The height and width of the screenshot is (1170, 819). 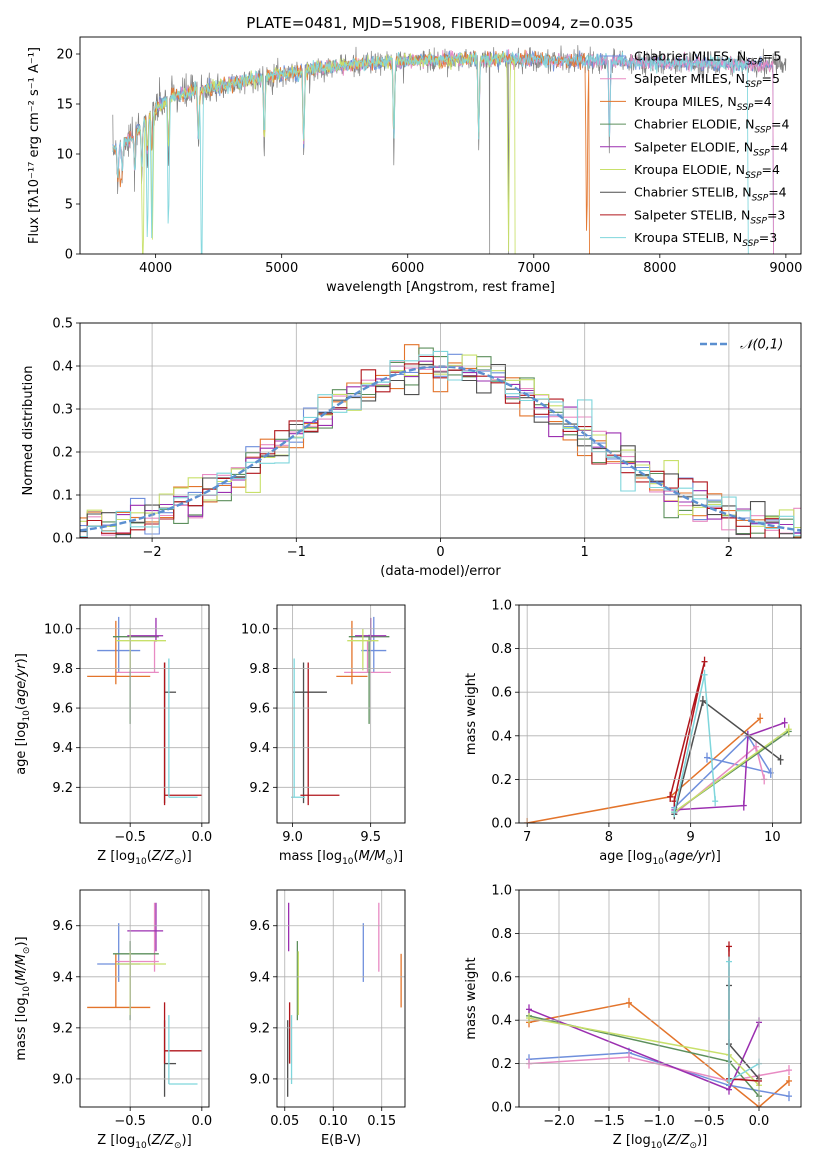 What do you see at coordinates (609, 837) in the screenshot?
I see `x-tick-label: 8` at bounding box center [609, 837].